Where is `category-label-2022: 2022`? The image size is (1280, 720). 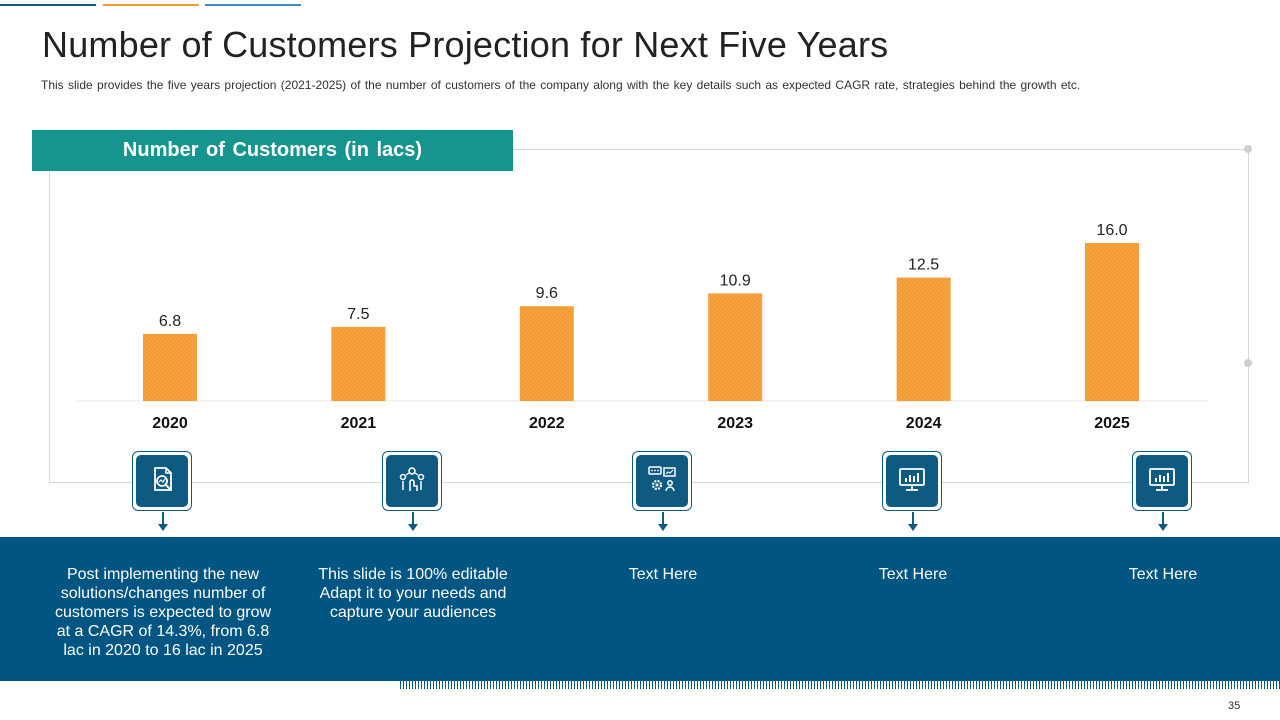 category-label-2022: 2022 is located at coordinates (547, 423).